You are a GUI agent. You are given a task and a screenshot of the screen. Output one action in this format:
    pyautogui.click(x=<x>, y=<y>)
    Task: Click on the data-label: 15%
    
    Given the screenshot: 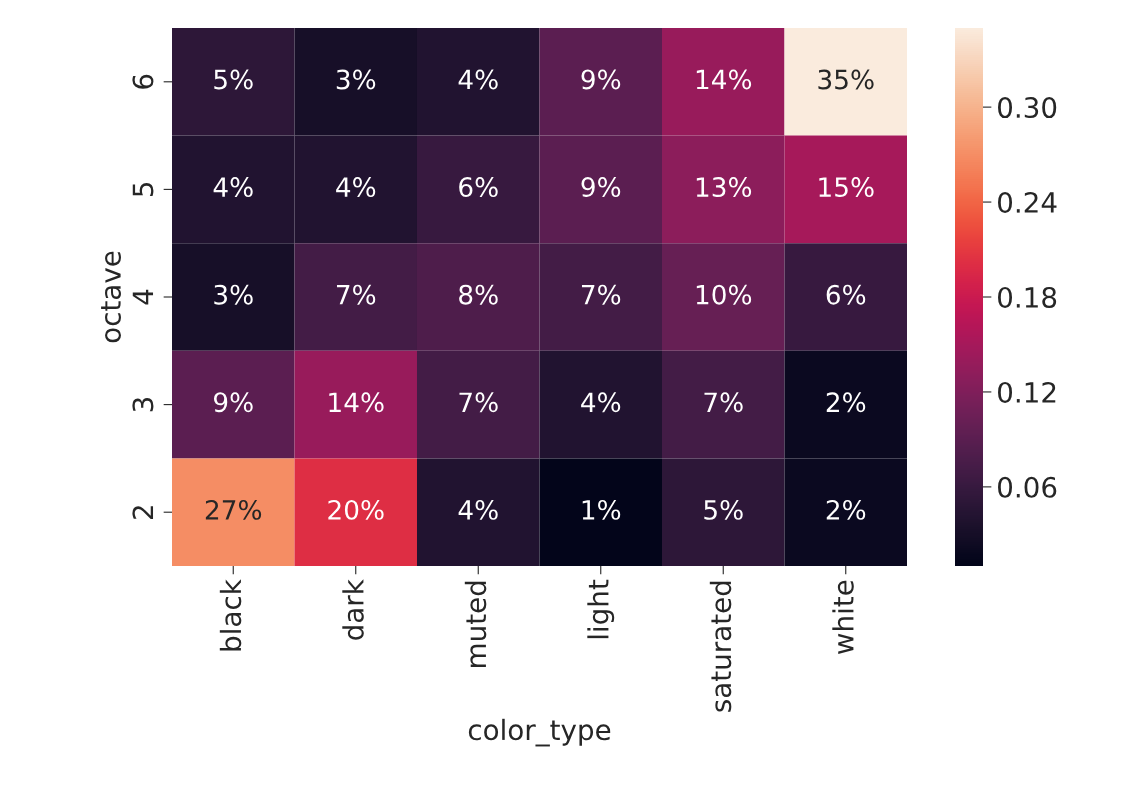 What is the action you would take?
    pyautogui.click(x=846, y=187)
    